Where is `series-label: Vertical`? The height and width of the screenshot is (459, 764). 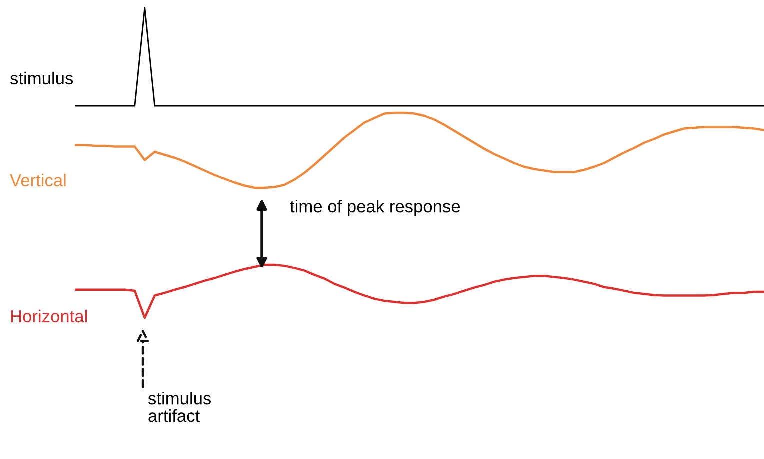
series-label: Vertical is located at coordinates (38, 180).